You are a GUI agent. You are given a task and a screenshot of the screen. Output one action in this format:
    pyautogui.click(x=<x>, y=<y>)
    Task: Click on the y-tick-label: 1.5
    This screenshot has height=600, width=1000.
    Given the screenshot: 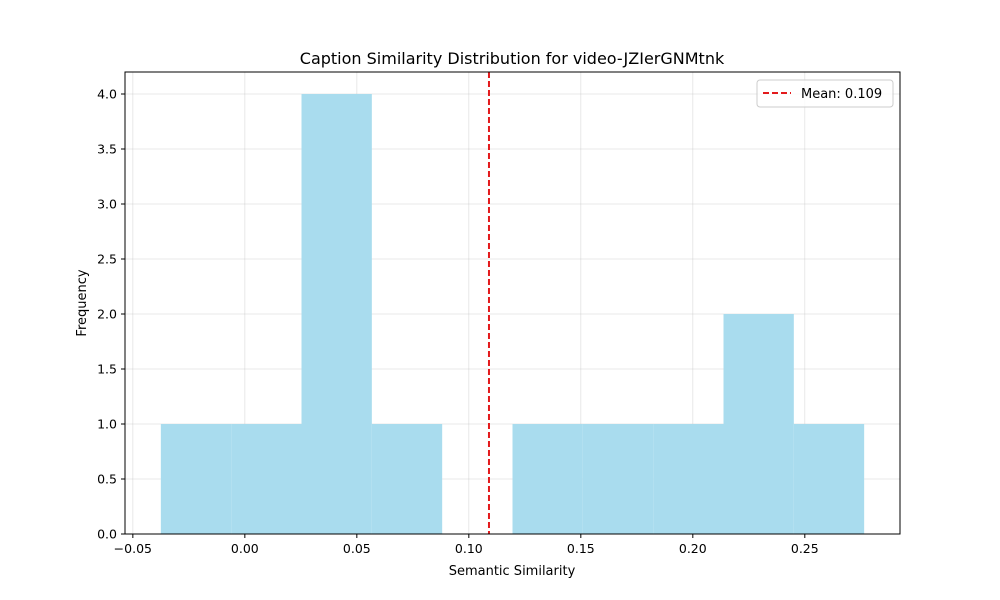 What is the action you would take?
    pyautogui.click(x=107, y=369)
    